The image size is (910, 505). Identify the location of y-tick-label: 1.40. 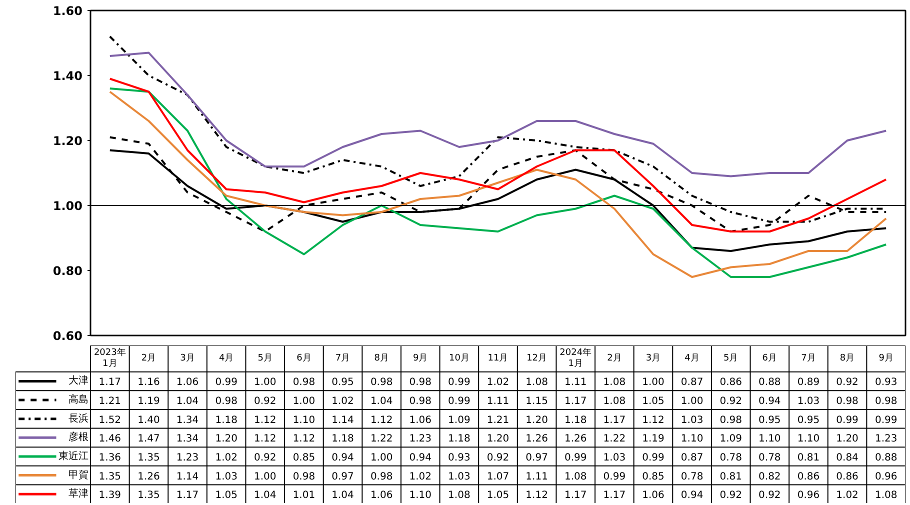
(67, 76).